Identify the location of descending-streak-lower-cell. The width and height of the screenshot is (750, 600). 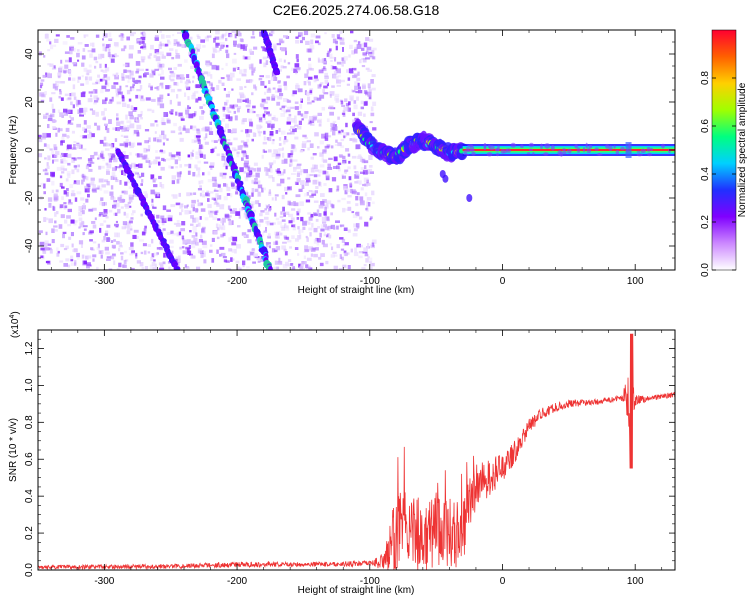
(177, 268).